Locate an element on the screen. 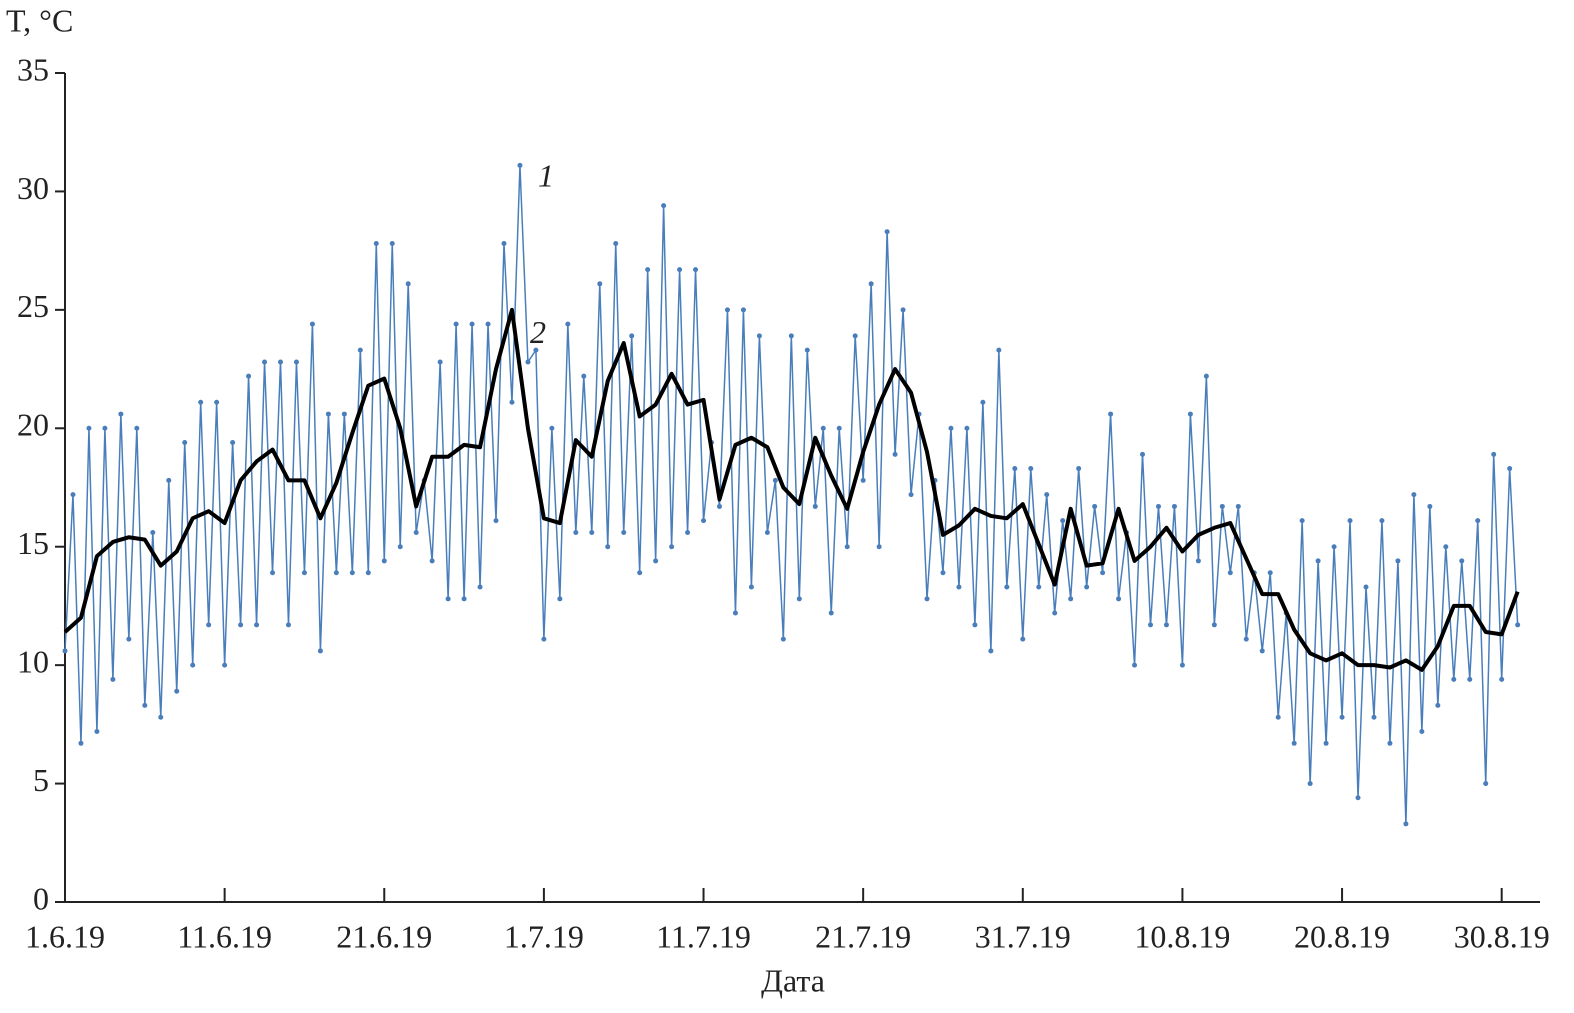 This screenshot has height=1013, width=1574. x-tick-label: 21.7.19 is located at coordinates (863, 936).